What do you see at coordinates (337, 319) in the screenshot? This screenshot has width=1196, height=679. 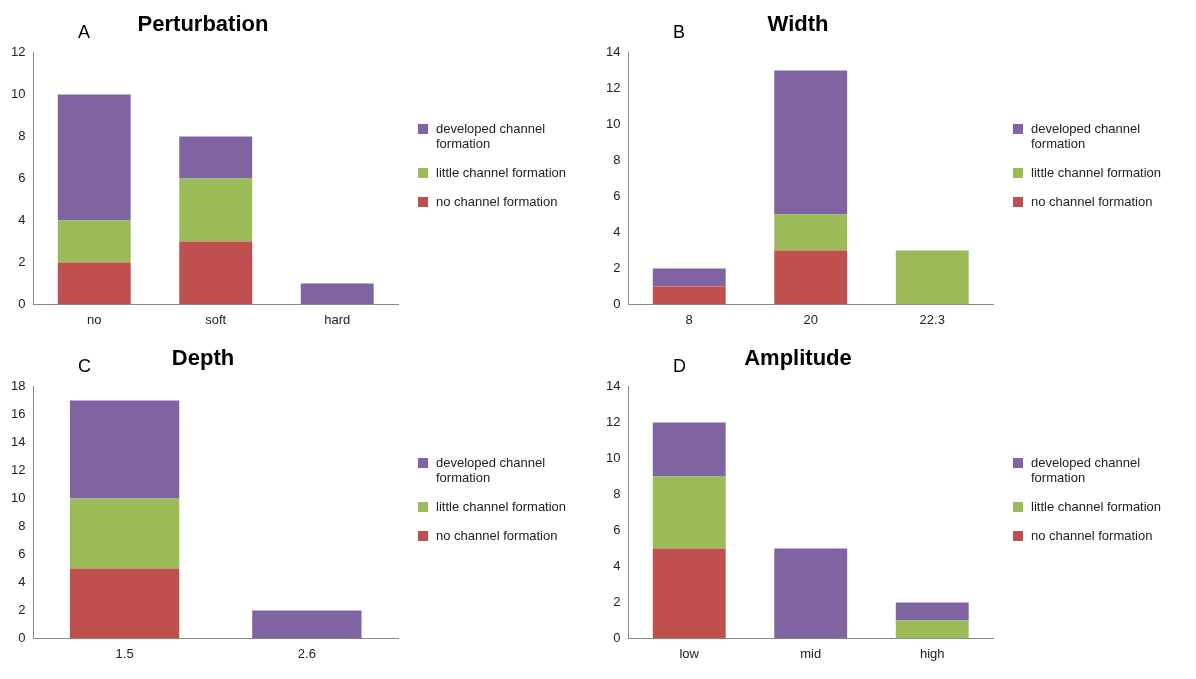 I see `x-tick-label: hard` at bounding box center [337, 319].